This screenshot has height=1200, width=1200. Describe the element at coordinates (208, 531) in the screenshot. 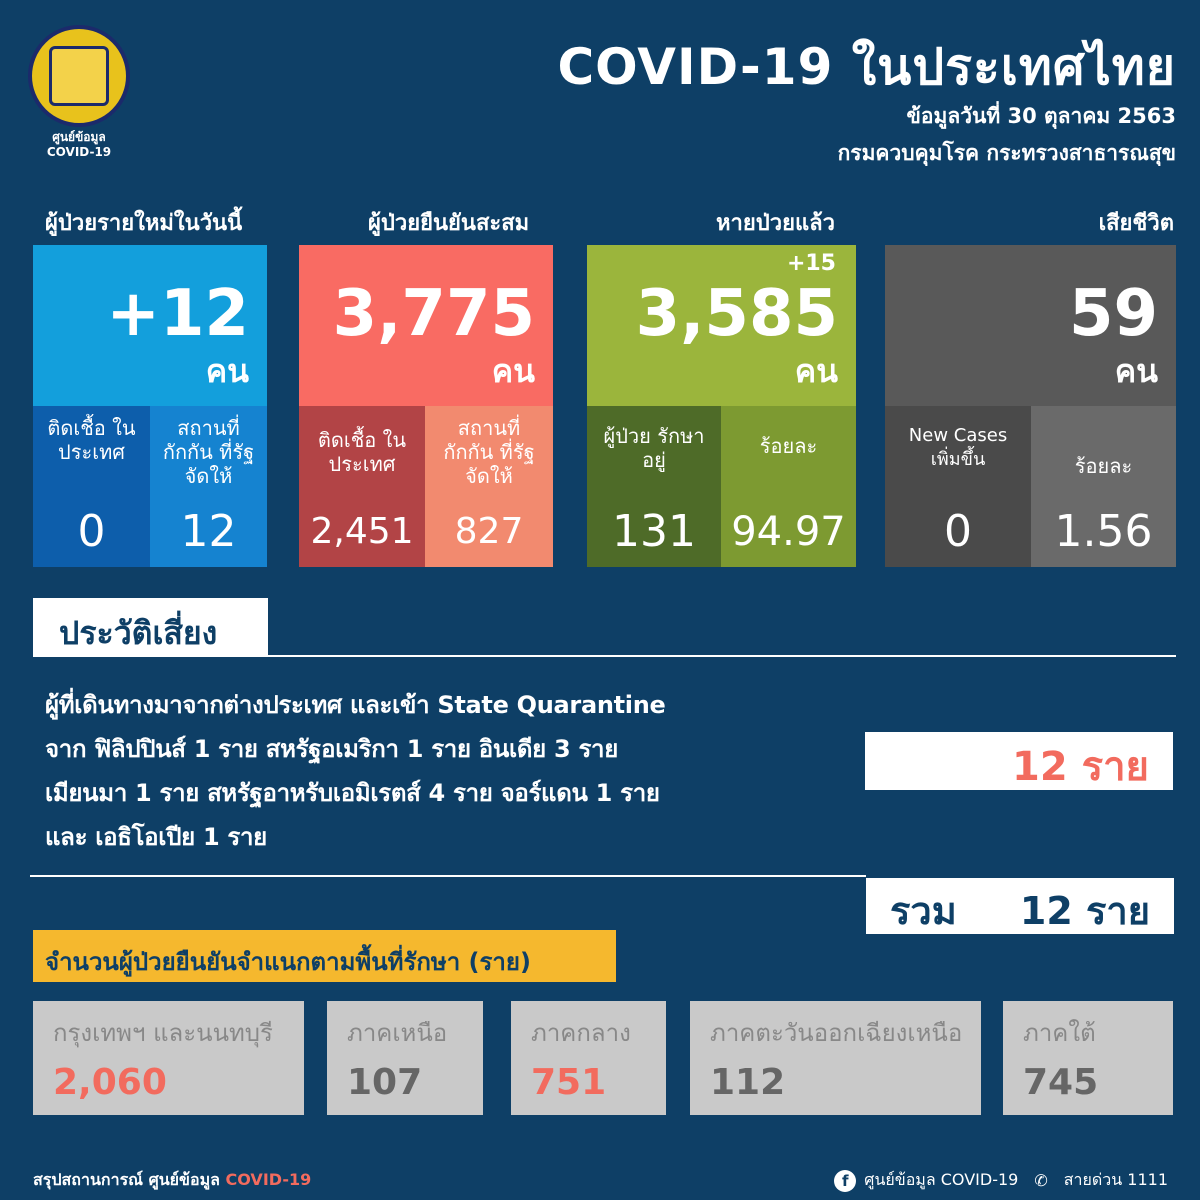

I see `cell-value: 12` at that location.